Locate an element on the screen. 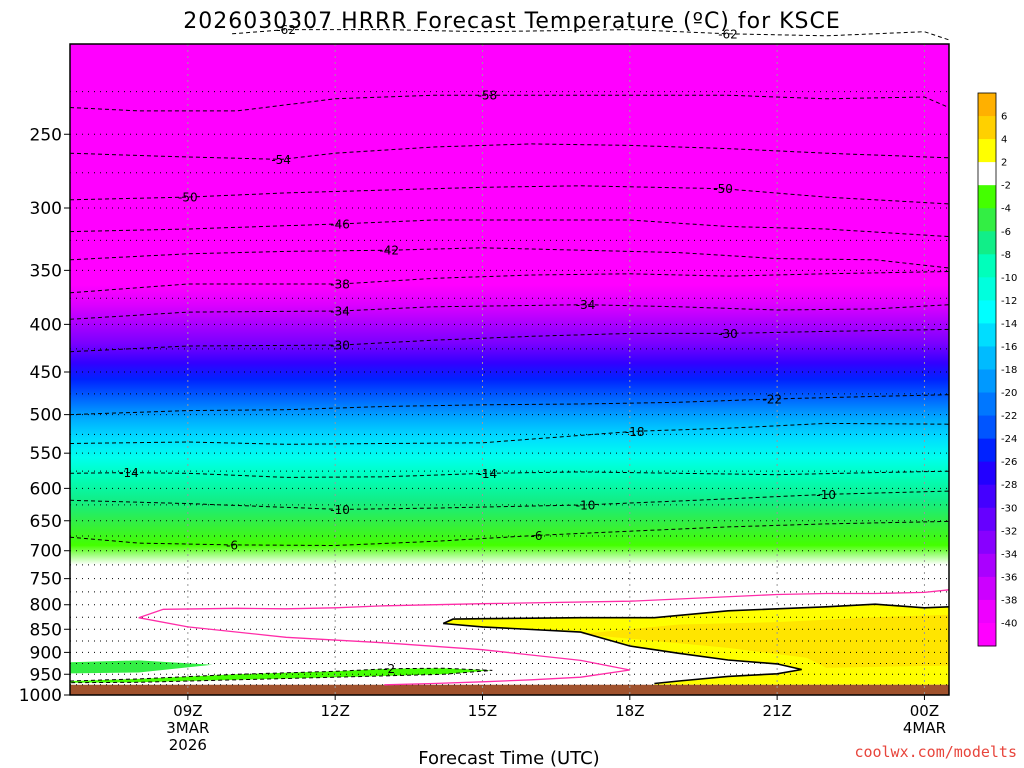  zero-isotherm-line is located at coordinates (696, 614).